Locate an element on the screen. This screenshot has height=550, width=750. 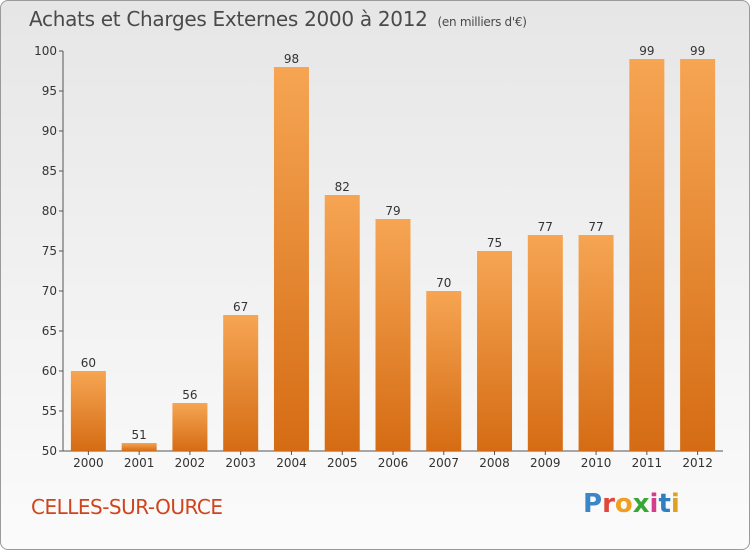
x-tick-label-2006: 2006 is located at coordinates (393, 463).